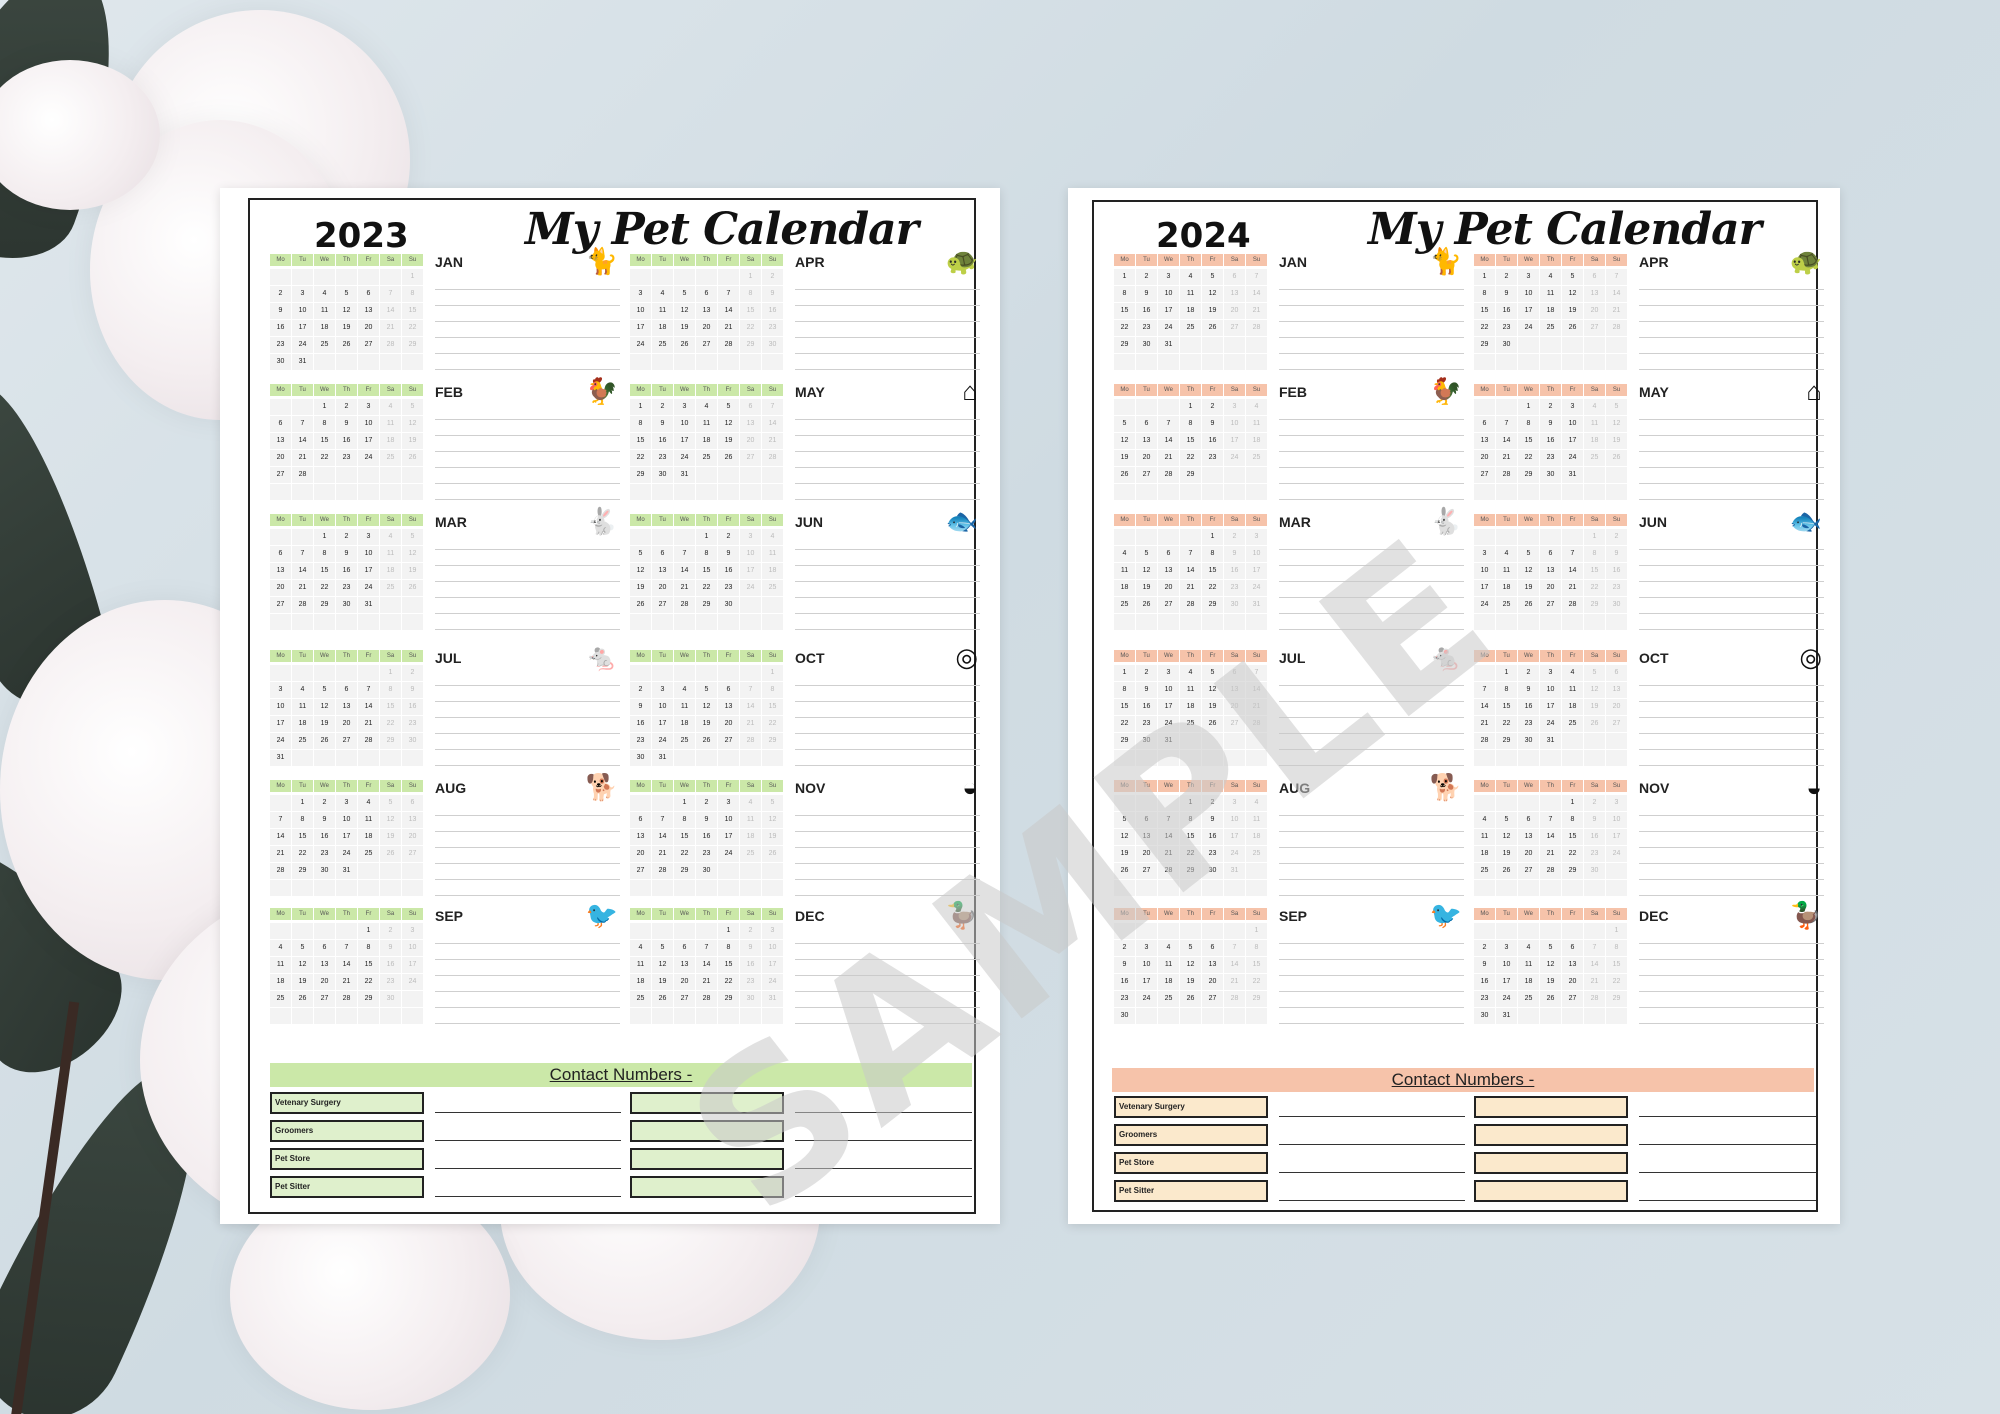  What do you see at coordinates (1256, 786) in the screenshot?
I see `weekday-header: Su` at bounding box center [1256, 786].